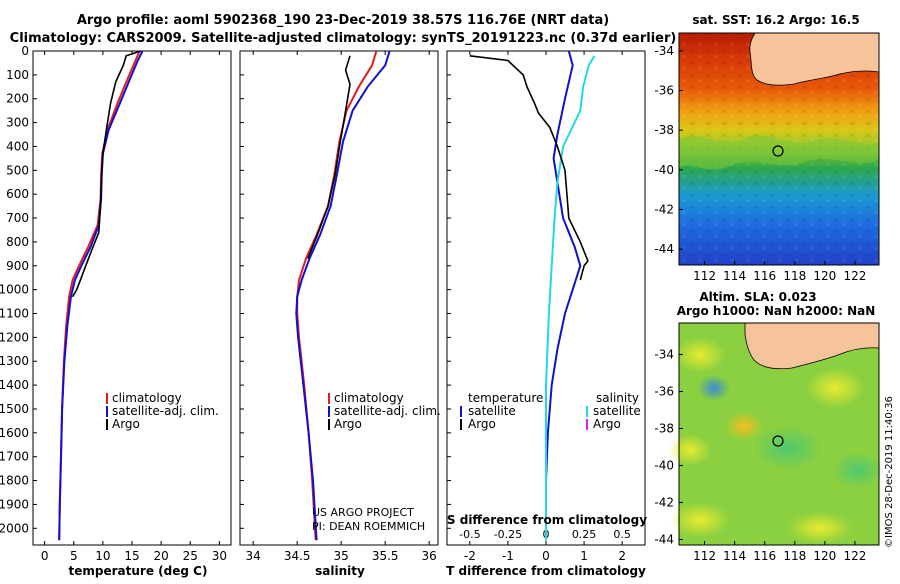 The width and height of the screenshot is (900, 584). I want to click on salinity-legend: climatology satellite-adj. clim. Argo, so click(384, 411).